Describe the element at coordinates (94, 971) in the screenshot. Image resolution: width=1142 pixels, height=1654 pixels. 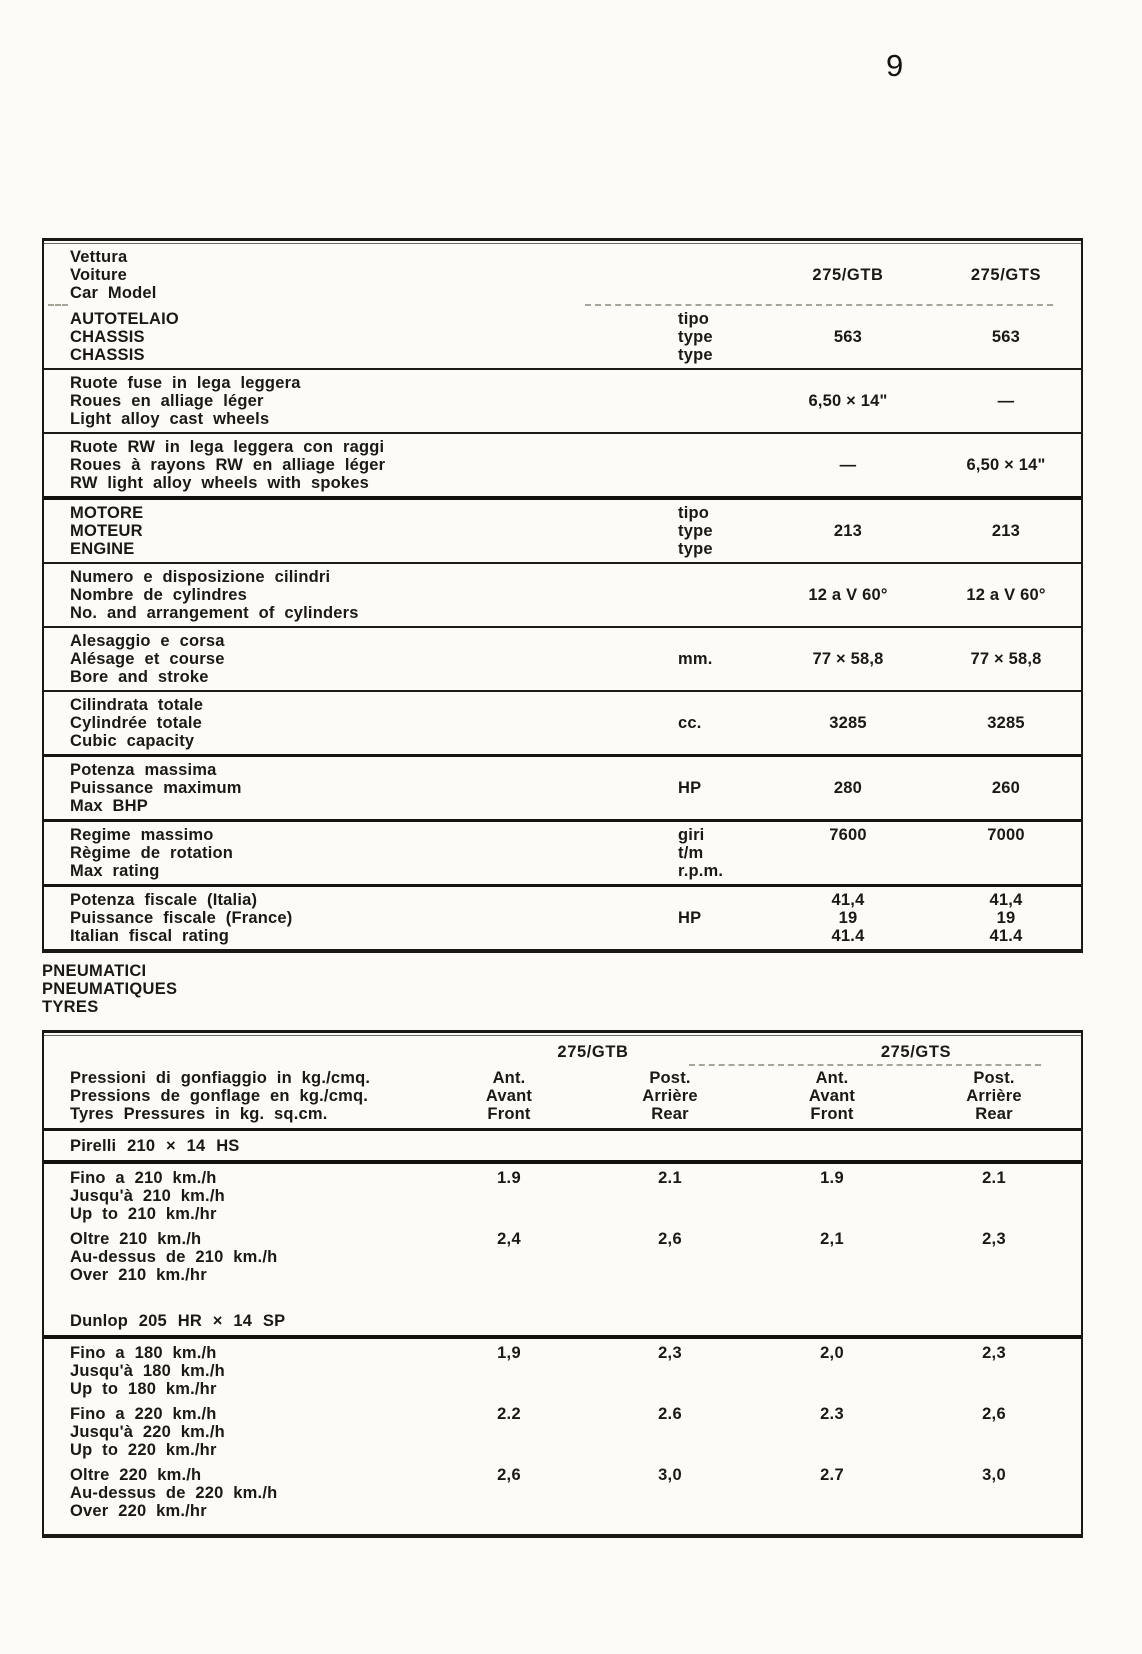
I see `tyres-heading-line-it: PNEUMATICI` at that location.